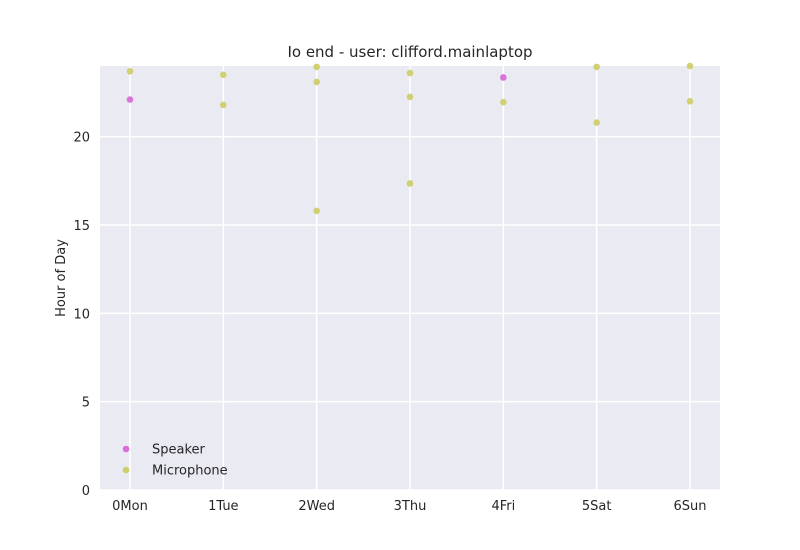 Image resolution: width=800 pixels, height=550 pixels. I want to click on y-tick-labels: 0 5 10 15 20, so click(81, 315).